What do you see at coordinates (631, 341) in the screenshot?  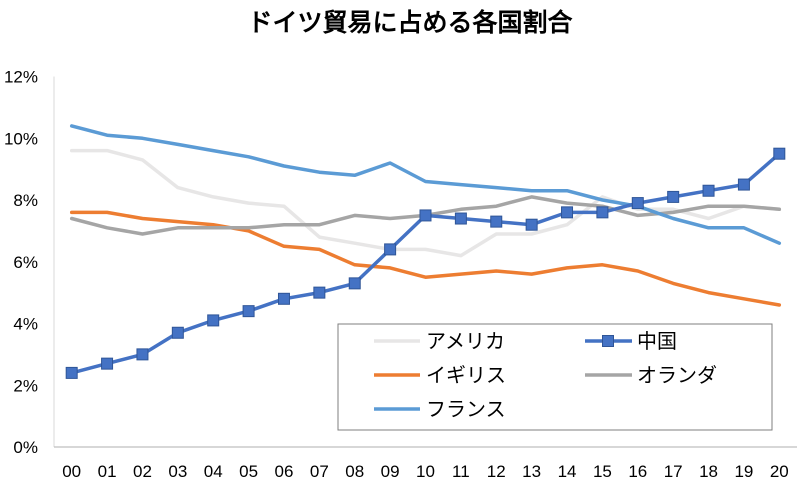 I see `legend-item-china: 中国` at bounding box center [631, 341].